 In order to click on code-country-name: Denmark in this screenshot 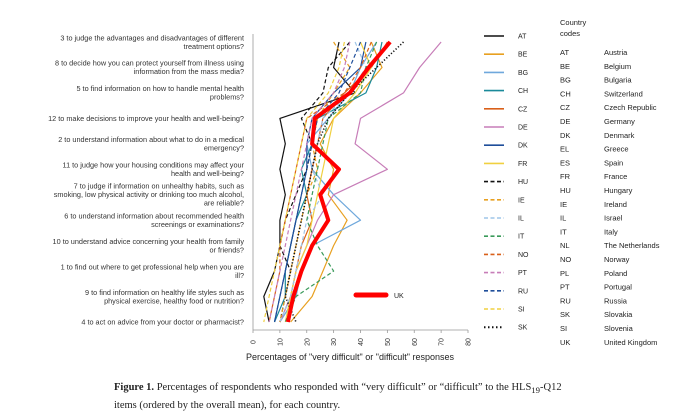, I will do `click(619, 135)`.